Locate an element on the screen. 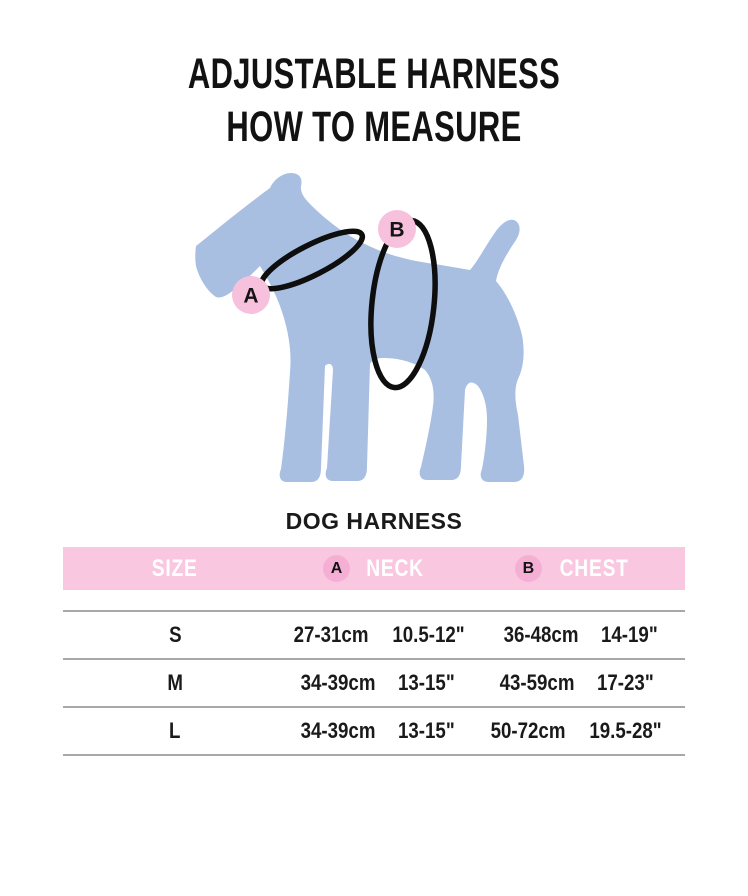 This screenshot has width=748, height=896. chest-cm-value: 50-72cm is located at coordinates (528, 730).